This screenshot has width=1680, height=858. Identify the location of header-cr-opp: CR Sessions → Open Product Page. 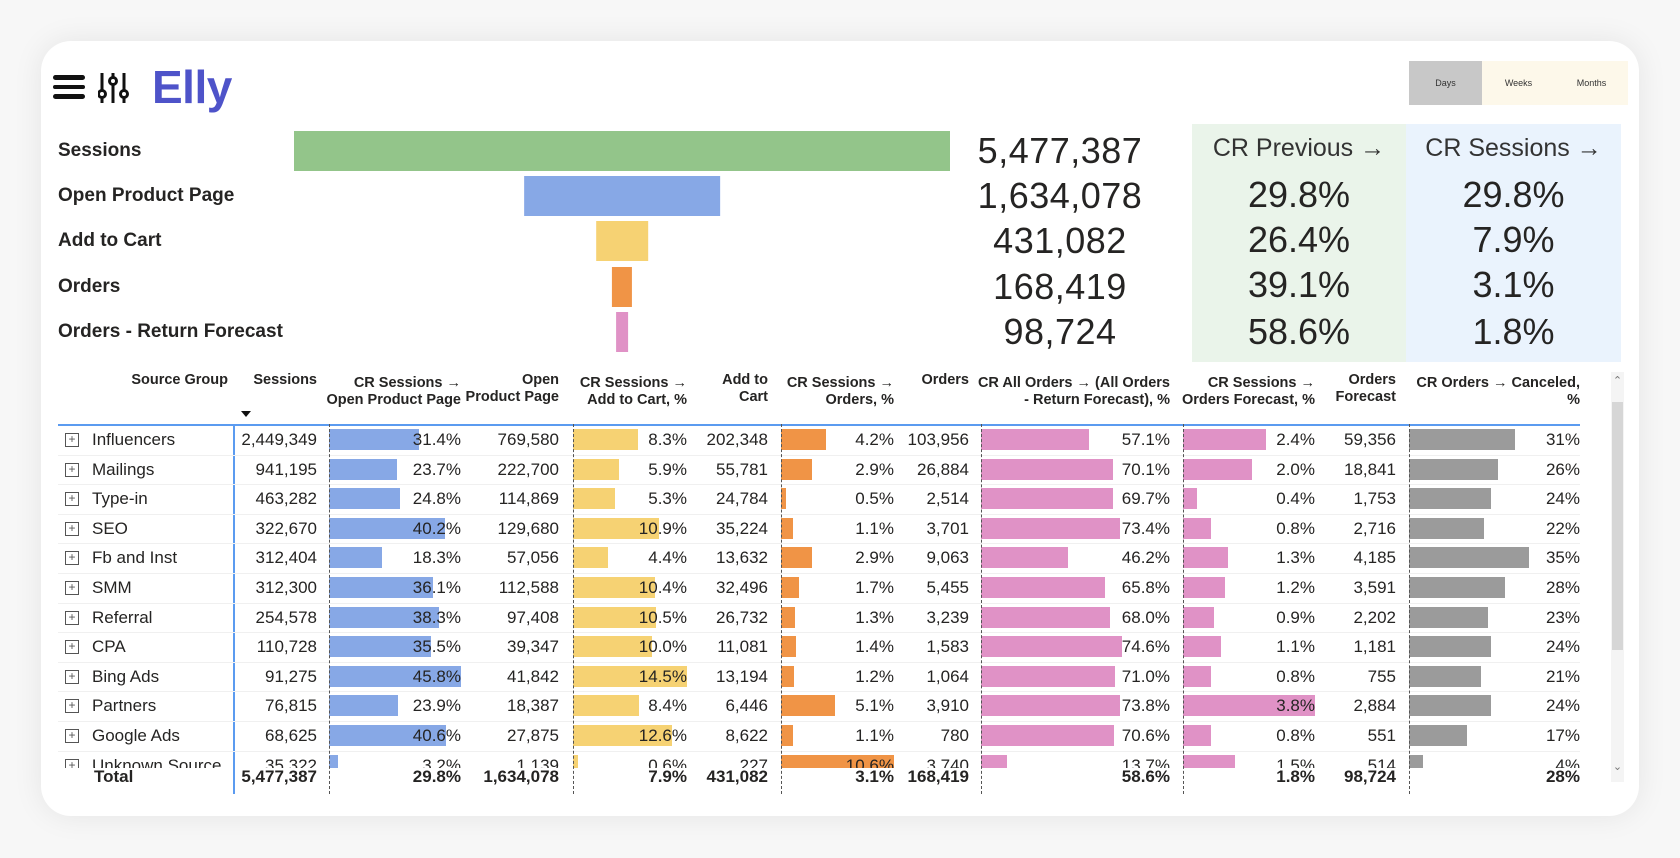
(390, 392).